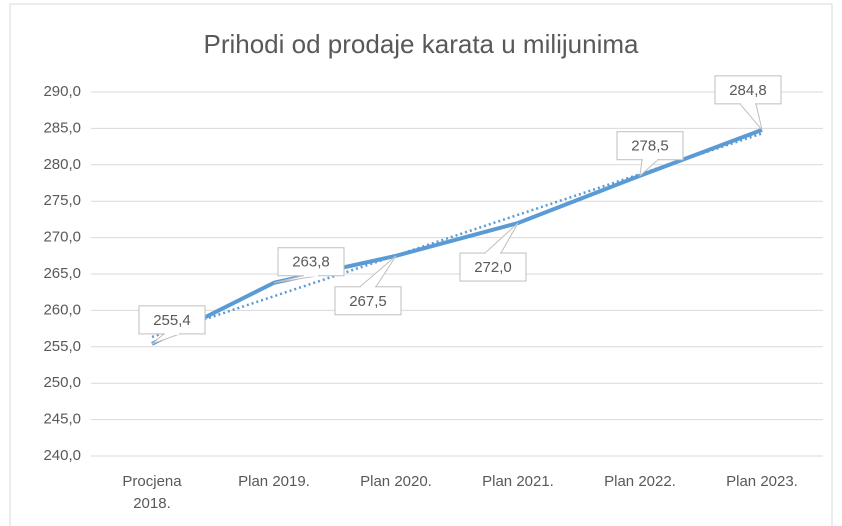  I want to click on data-label: 255,4, so click(172, 320).